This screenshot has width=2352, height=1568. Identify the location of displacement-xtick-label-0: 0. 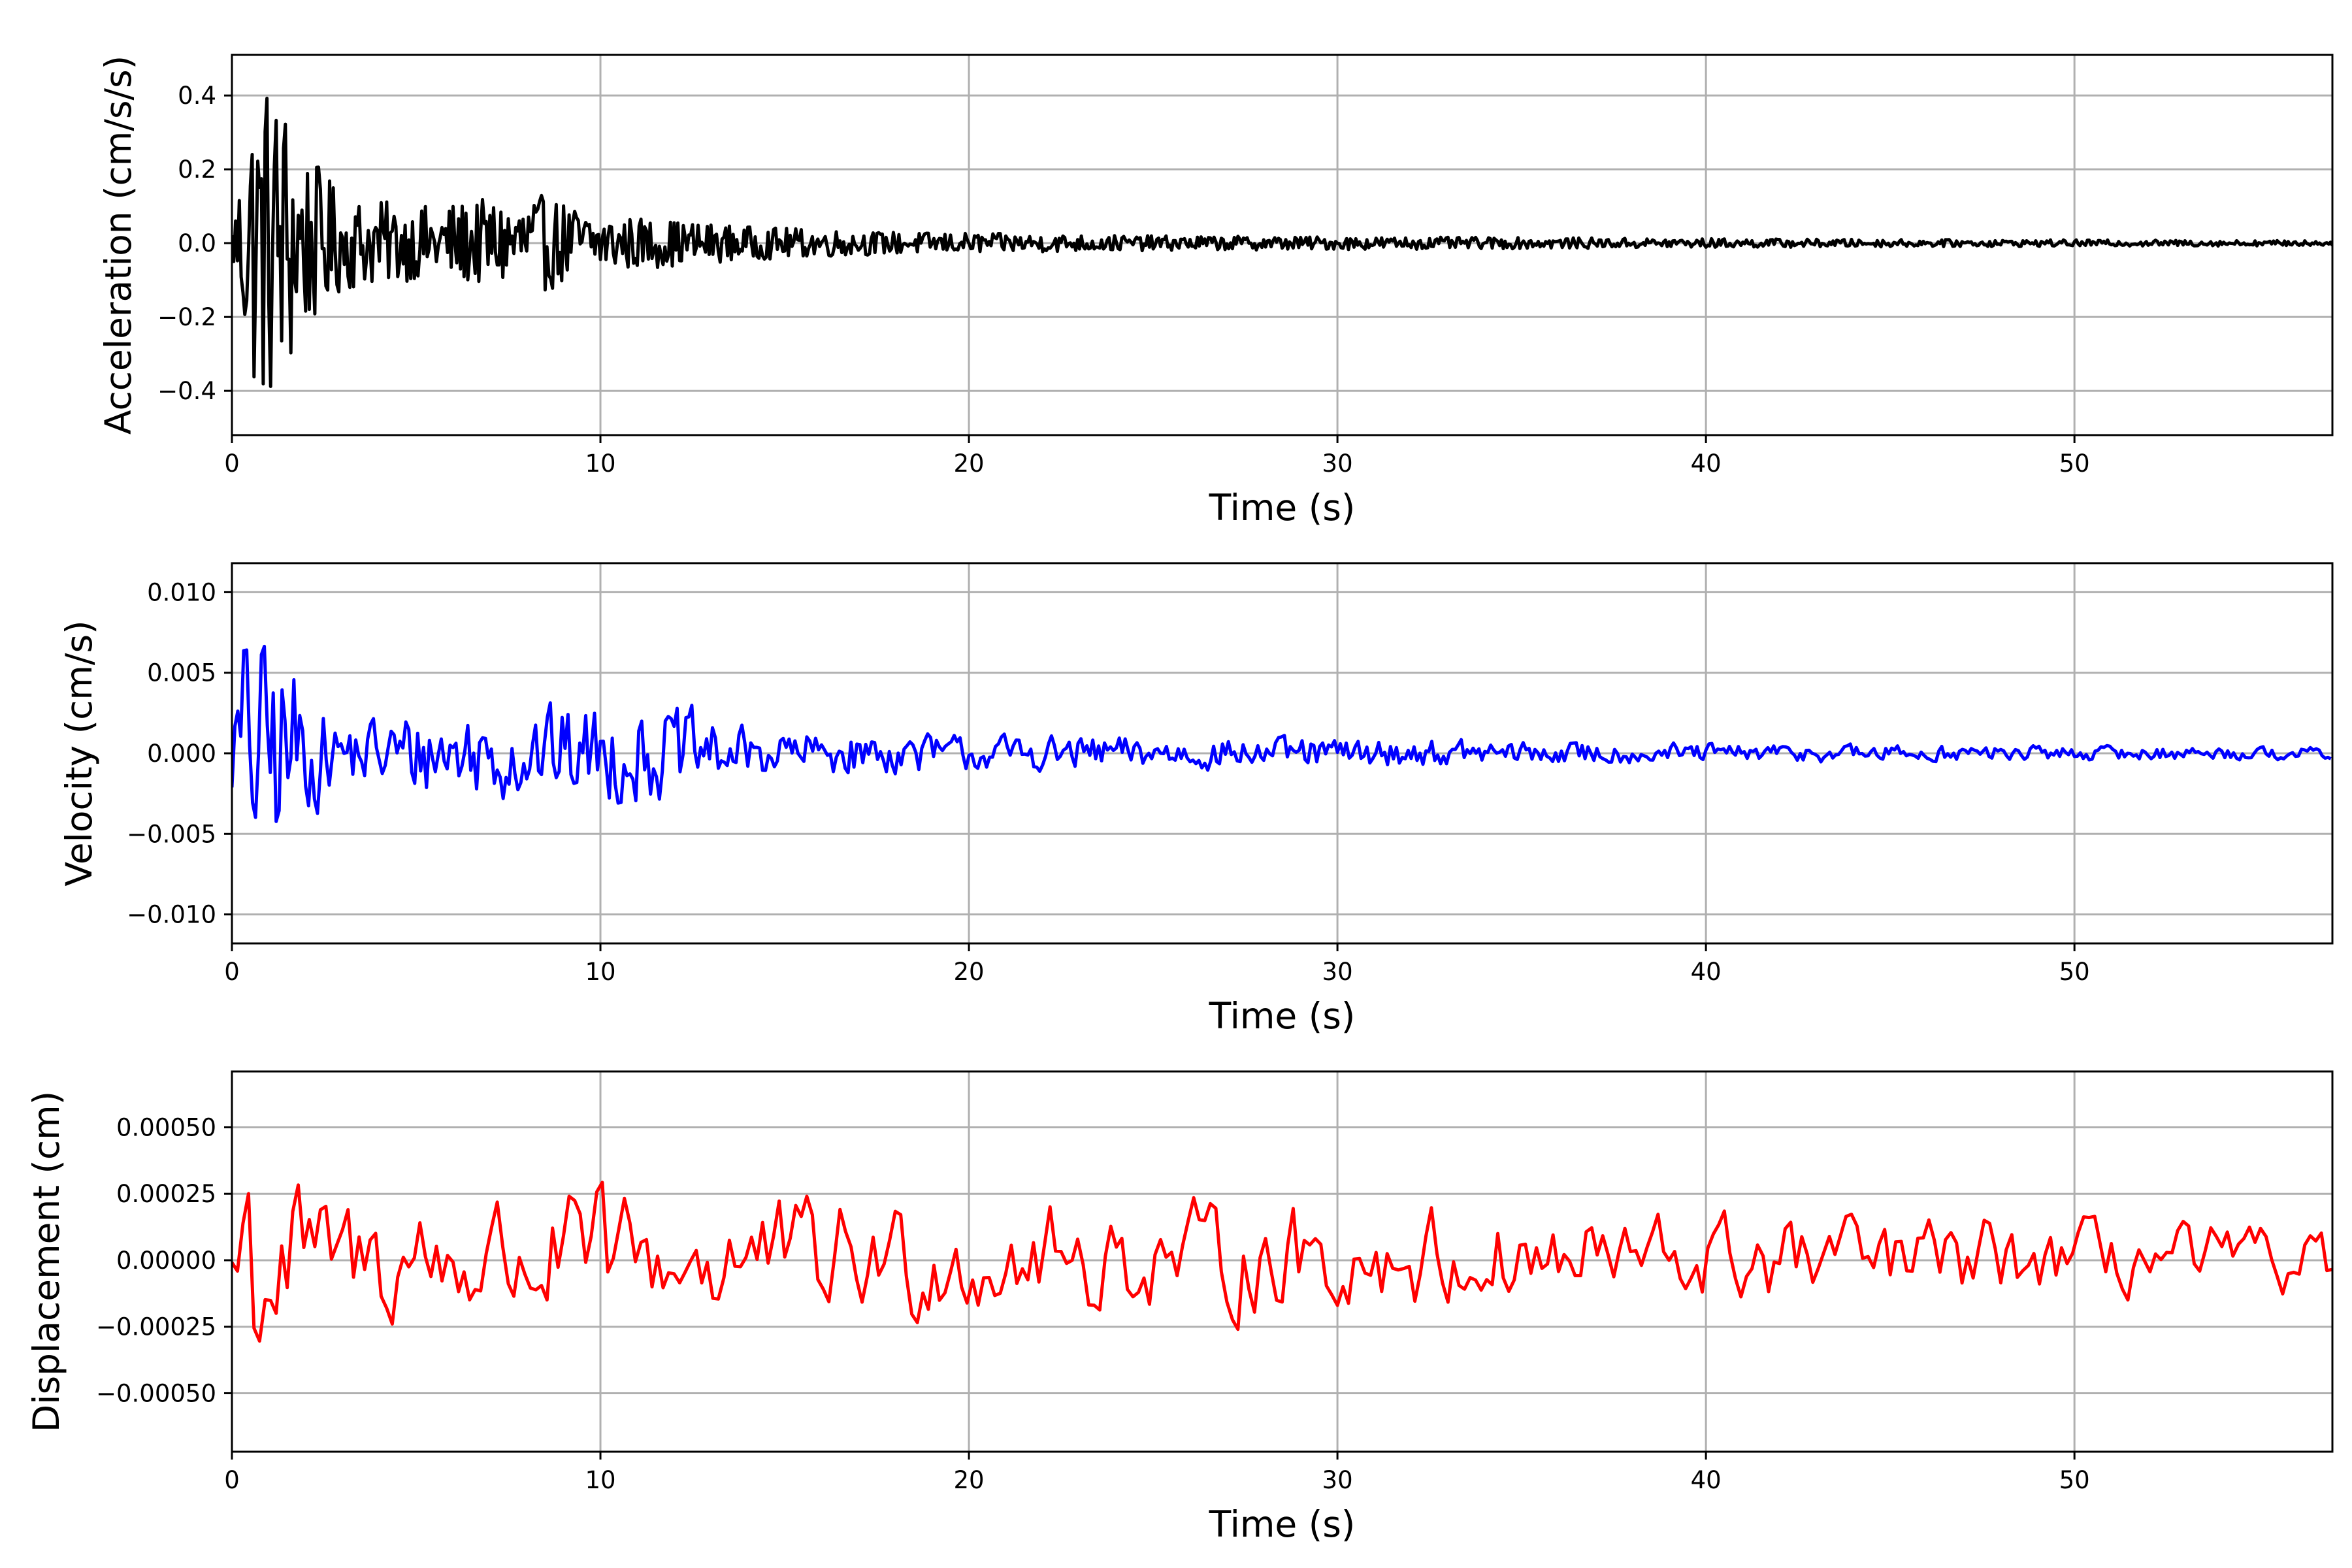
(232, 1480).